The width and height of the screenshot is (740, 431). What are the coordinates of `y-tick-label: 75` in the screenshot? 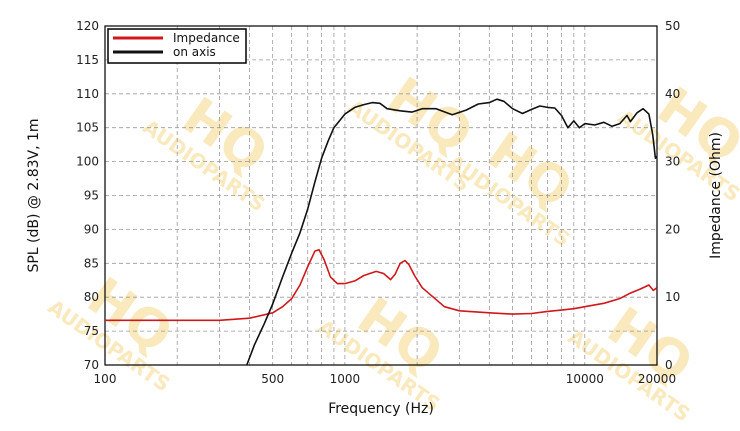 It's located at (91, 331).